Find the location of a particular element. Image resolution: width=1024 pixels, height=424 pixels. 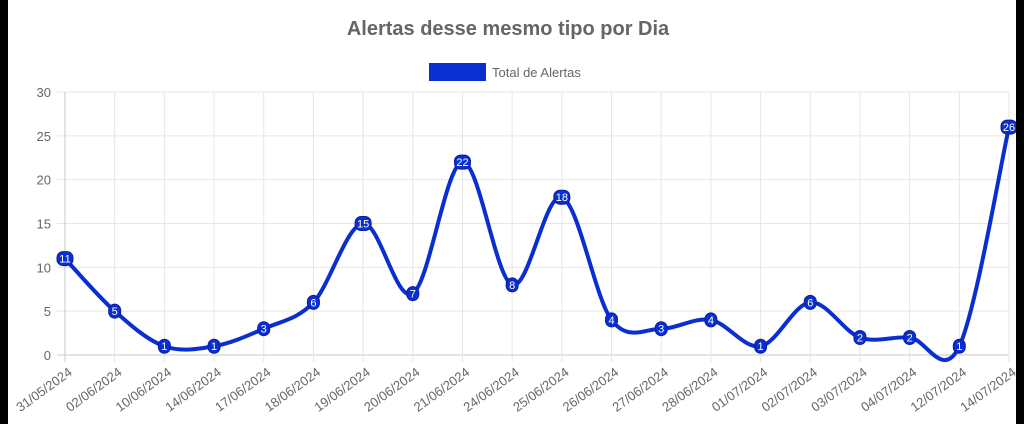

y-axis: 0 5 10 15 20 25 30 is located at coordinates (44, 224).